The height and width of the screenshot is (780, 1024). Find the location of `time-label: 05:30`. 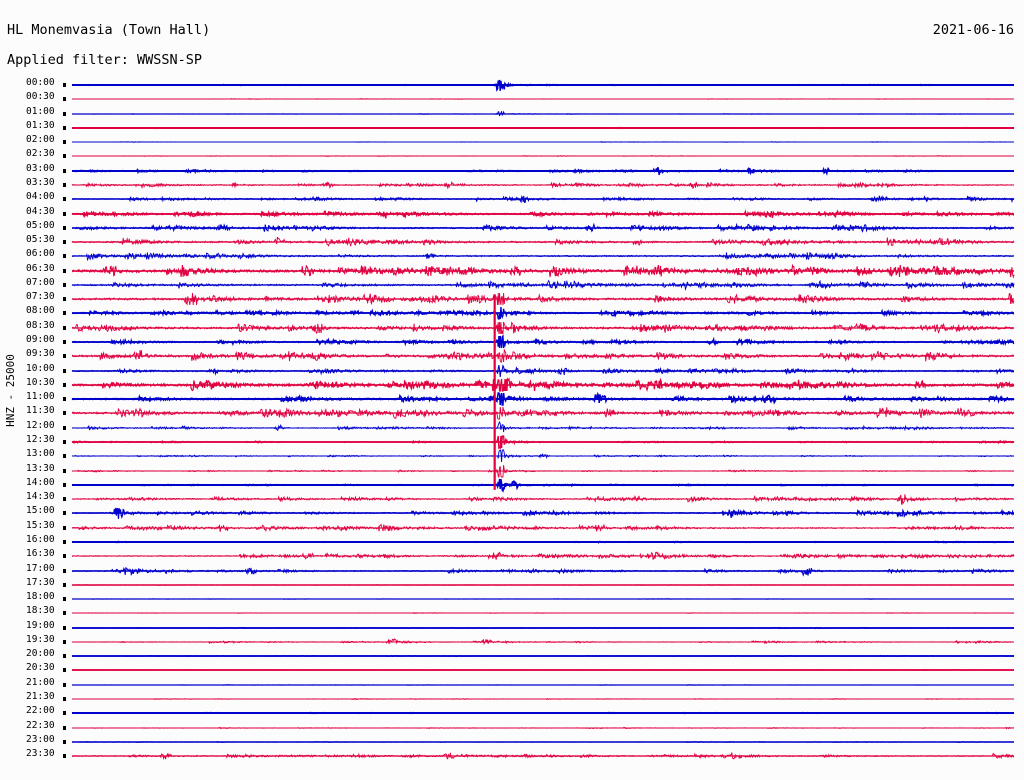

time-label: 05:30 is located at coordinates (40, 240).